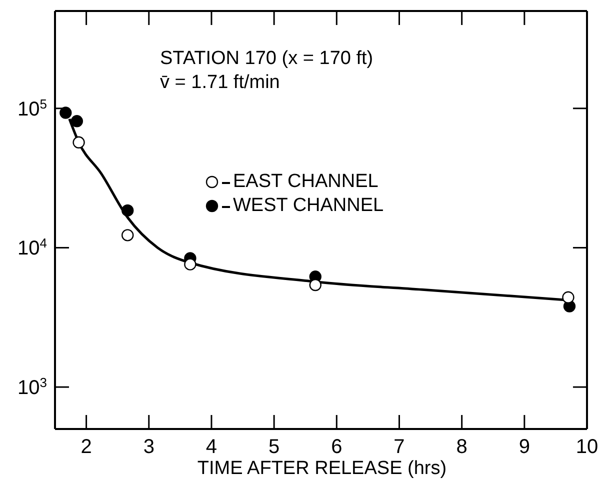  Describe the element at coordinates (399, 447) in the screenshot. I see `x-tick-label: 7` at that location.